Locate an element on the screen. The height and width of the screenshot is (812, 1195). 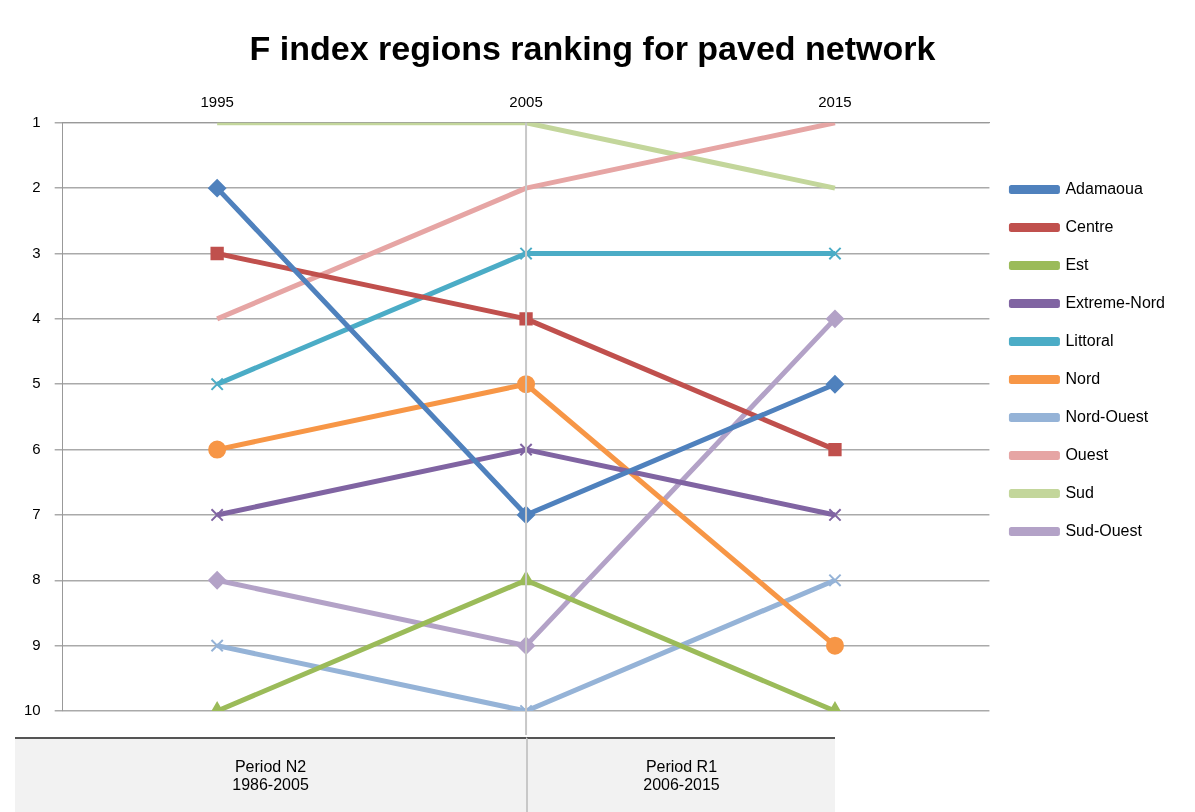
y-tick-label: 2 is located at coordinates (36, 187).